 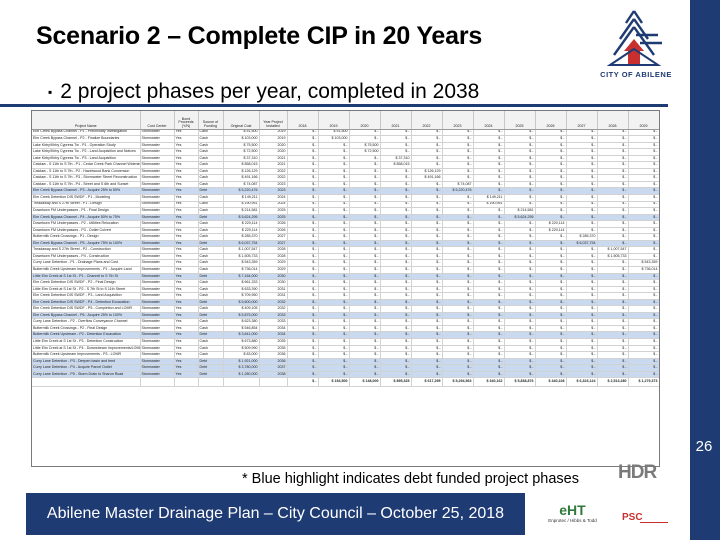 I want to click on table-cell: 2025, so click(x=273, y=218).